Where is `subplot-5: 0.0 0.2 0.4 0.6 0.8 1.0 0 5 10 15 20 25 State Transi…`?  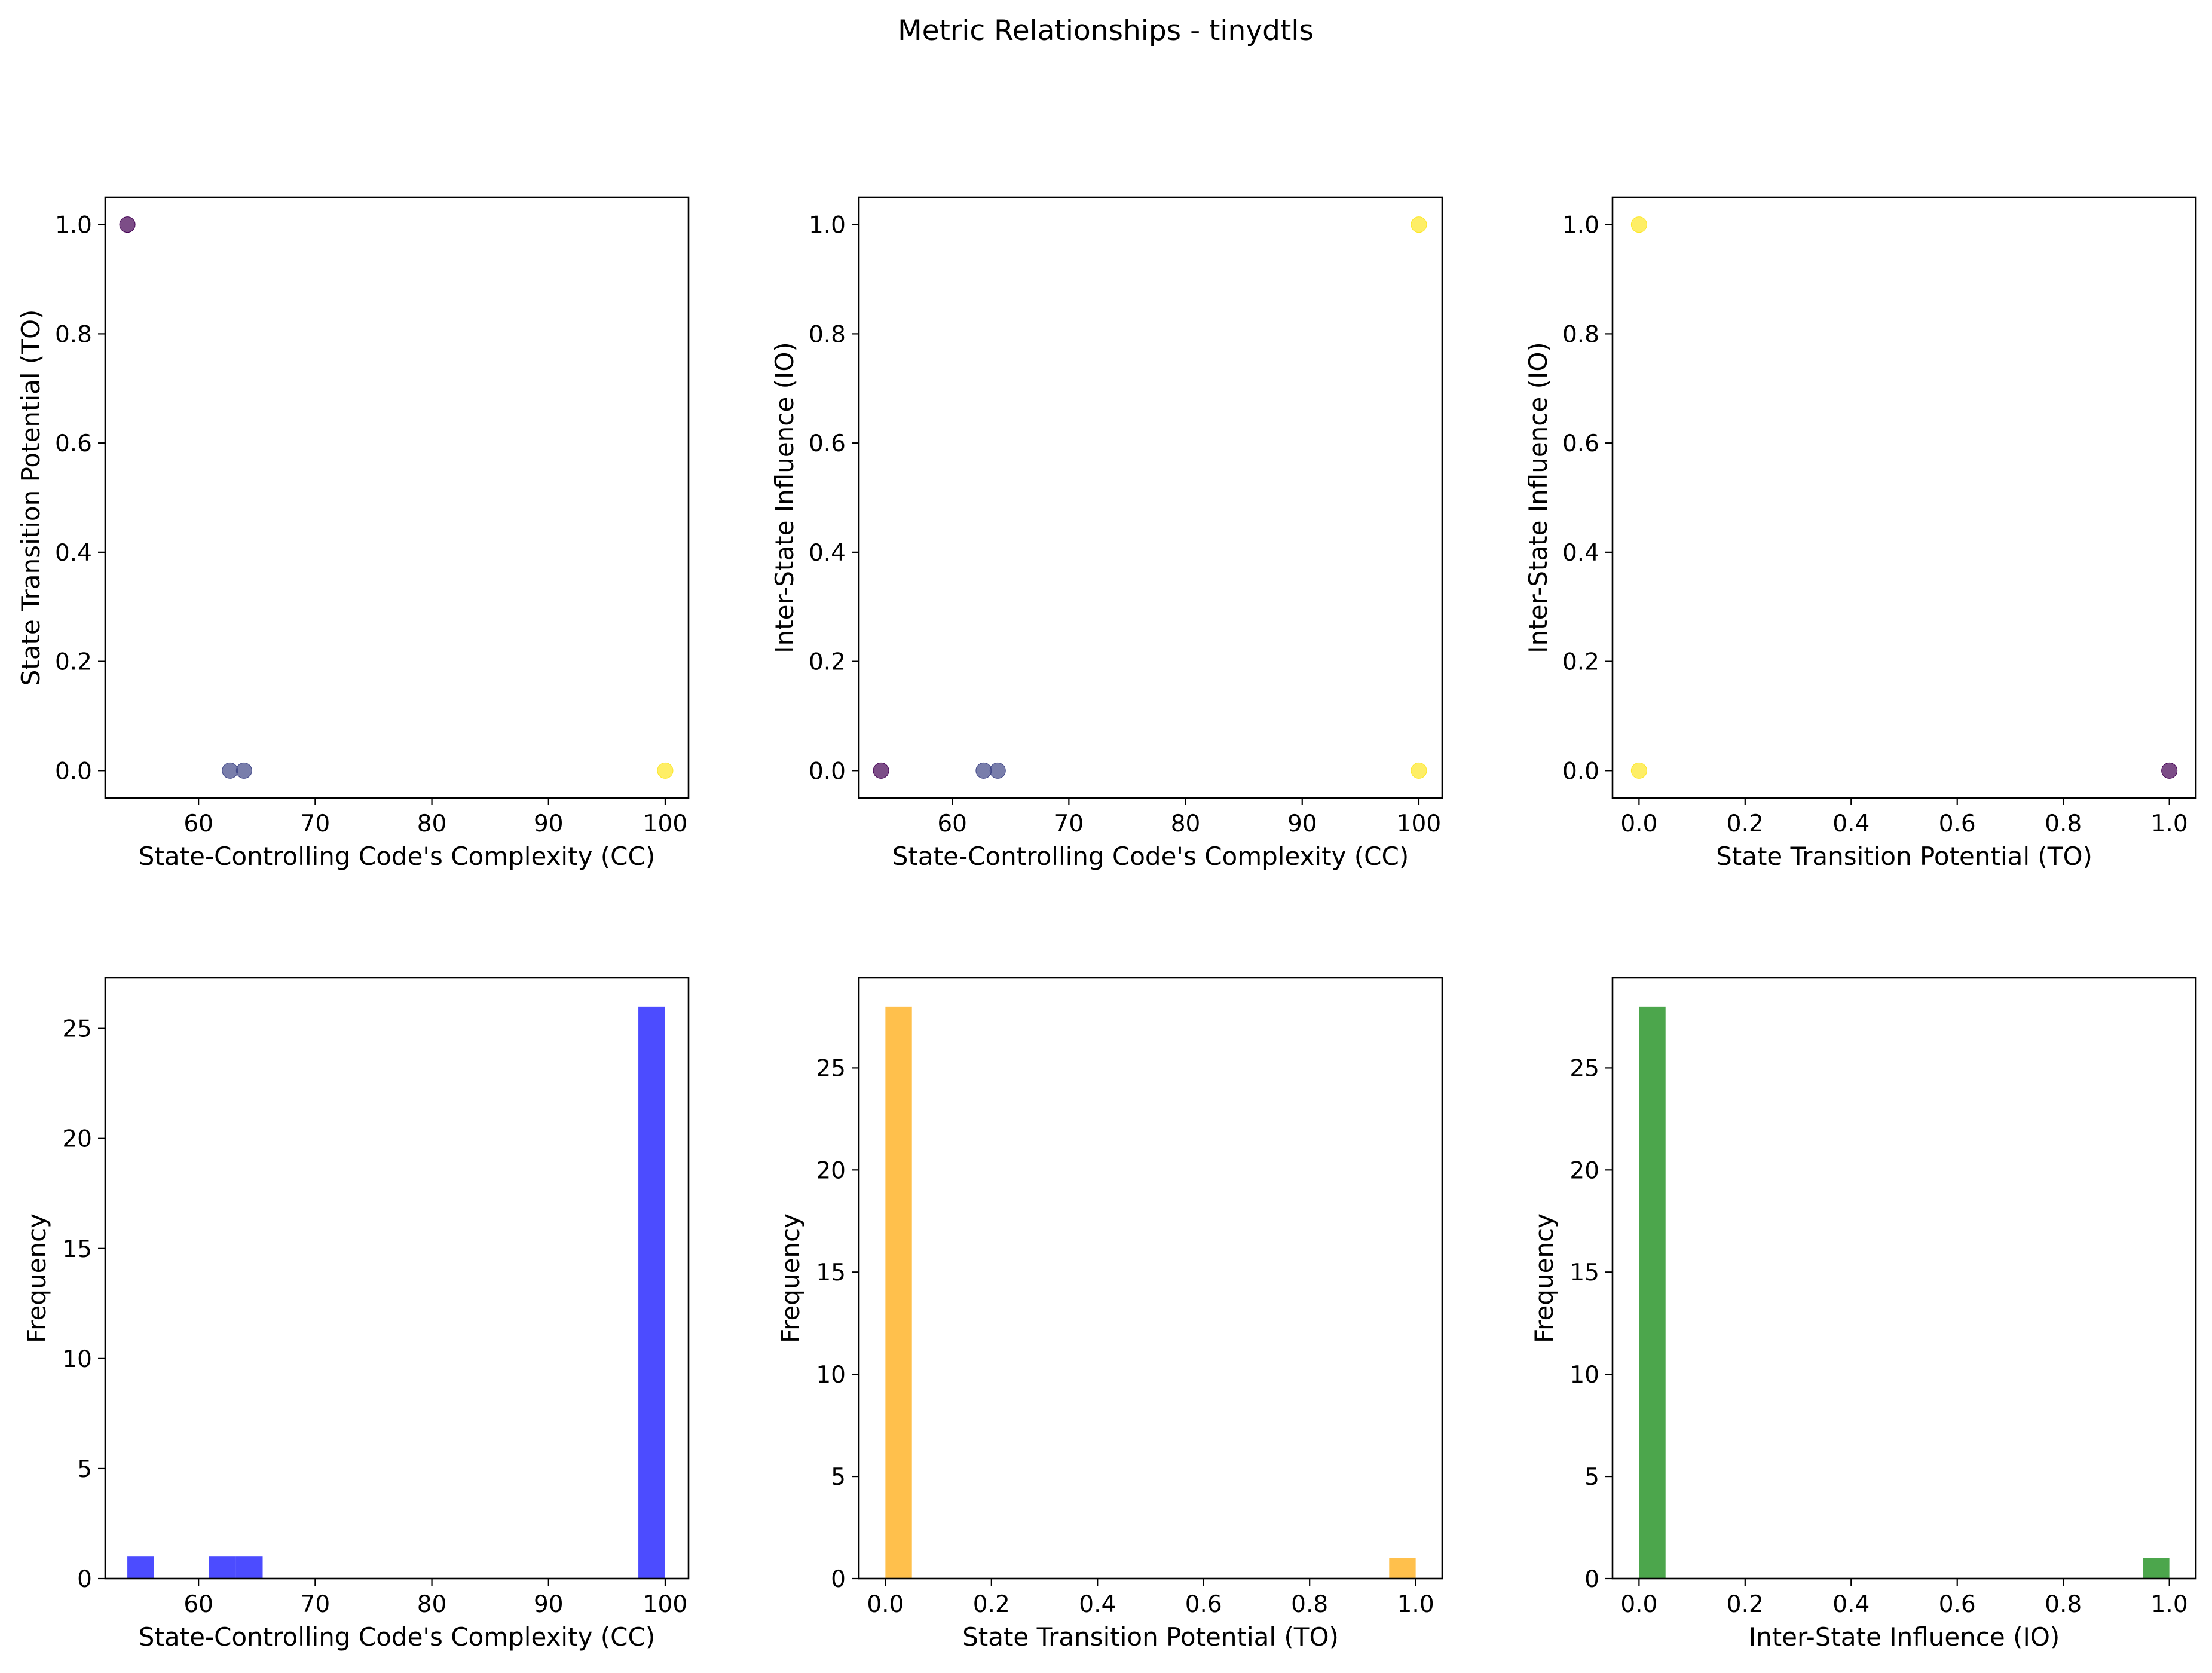 subplot-5: 0.0 0.2 0.4 0.6 0.8 1.0 0 5 10 15 20 25 State Transi… is located at coordinates (1109, 1314).